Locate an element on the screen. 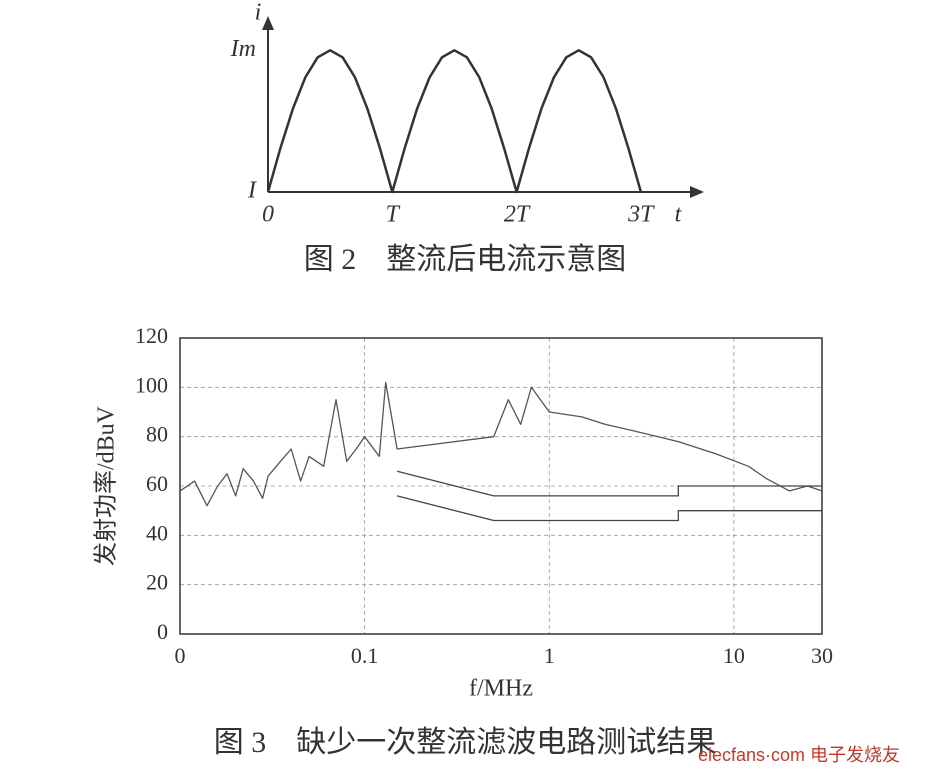 The height and width of the screenshot is (779, 925). x-axis-arrow is located at coordinates (697, 192).